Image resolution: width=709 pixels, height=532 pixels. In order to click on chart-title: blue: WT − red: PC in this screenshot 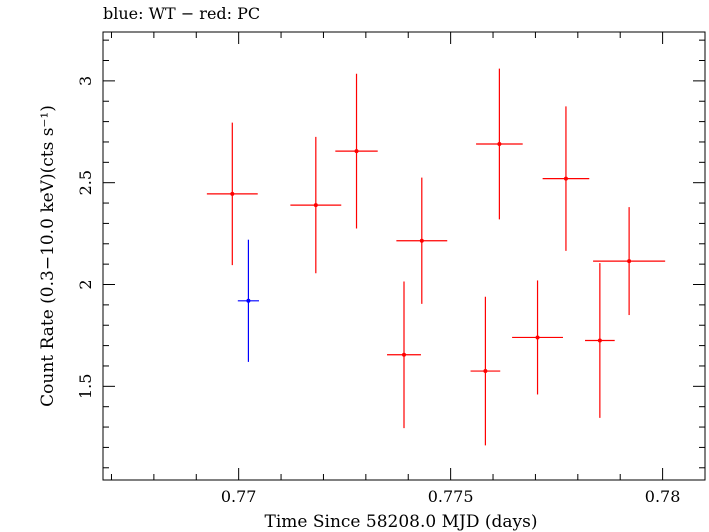, I will do `click(182, 13)`.